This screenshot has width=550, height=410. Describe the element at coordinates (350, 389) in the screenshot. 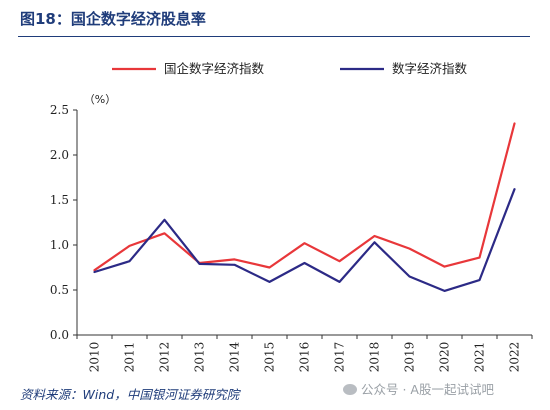

I see `wechat-icon` at that location.